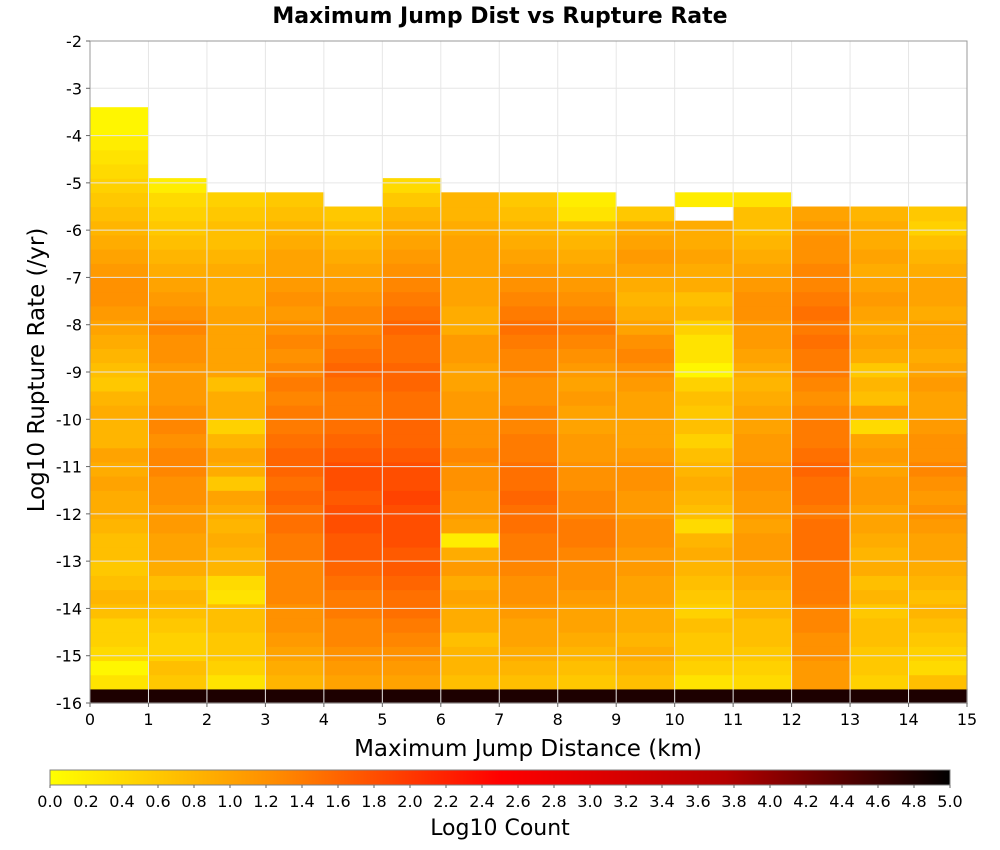  What do you see at coordinates (625, 801) in the screenshot?
I see `colorbar-tick-label: 3.2` at bounding box center [625, 801].